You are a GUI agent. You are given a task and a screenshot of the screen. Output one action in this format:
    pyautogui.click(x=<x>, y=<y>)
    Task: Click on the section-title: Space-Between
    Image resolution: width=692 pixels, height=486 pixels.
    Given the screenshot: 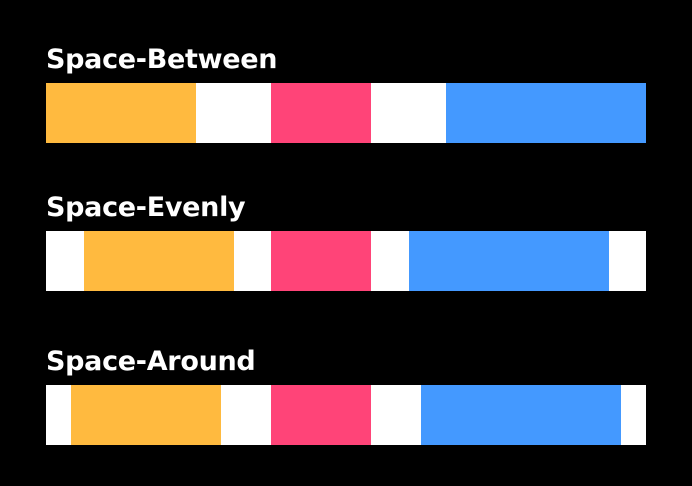 What is the action you would take?
    pyautogui.click(x=162, y=59)
    